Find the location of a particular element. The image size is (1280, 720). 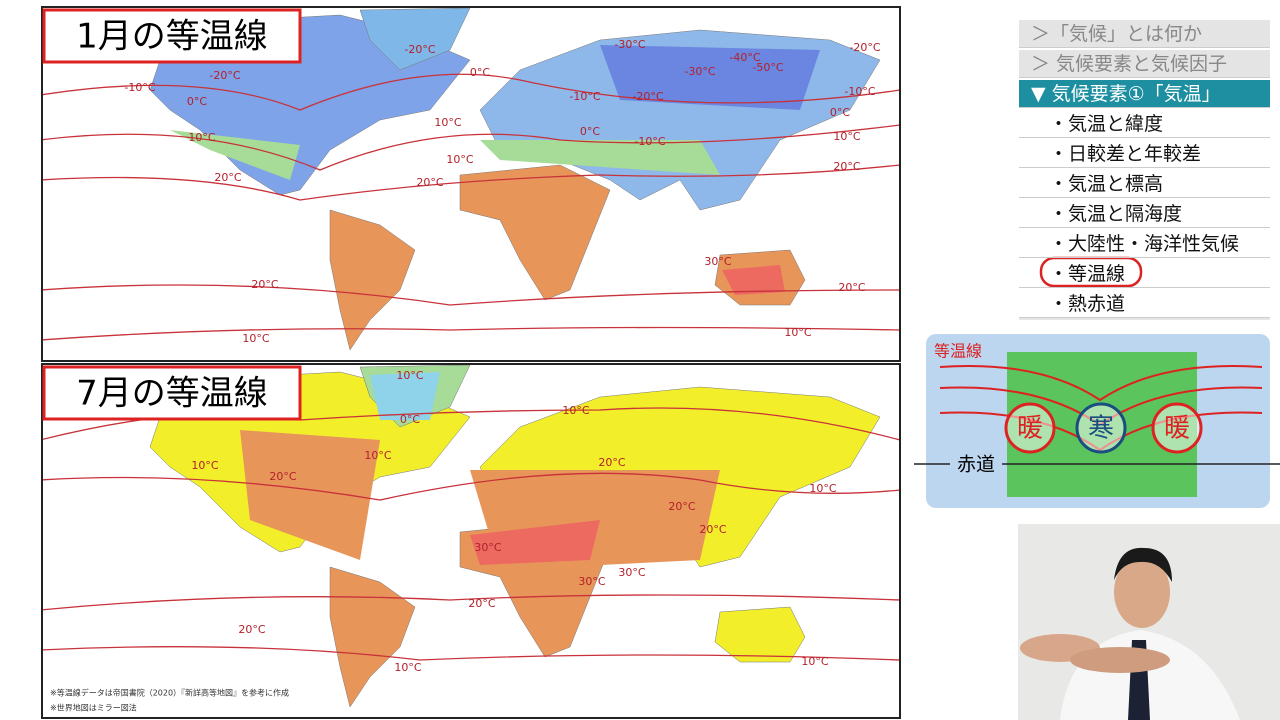

isotherm-label: -50°C is located at coordinates (767, 67).